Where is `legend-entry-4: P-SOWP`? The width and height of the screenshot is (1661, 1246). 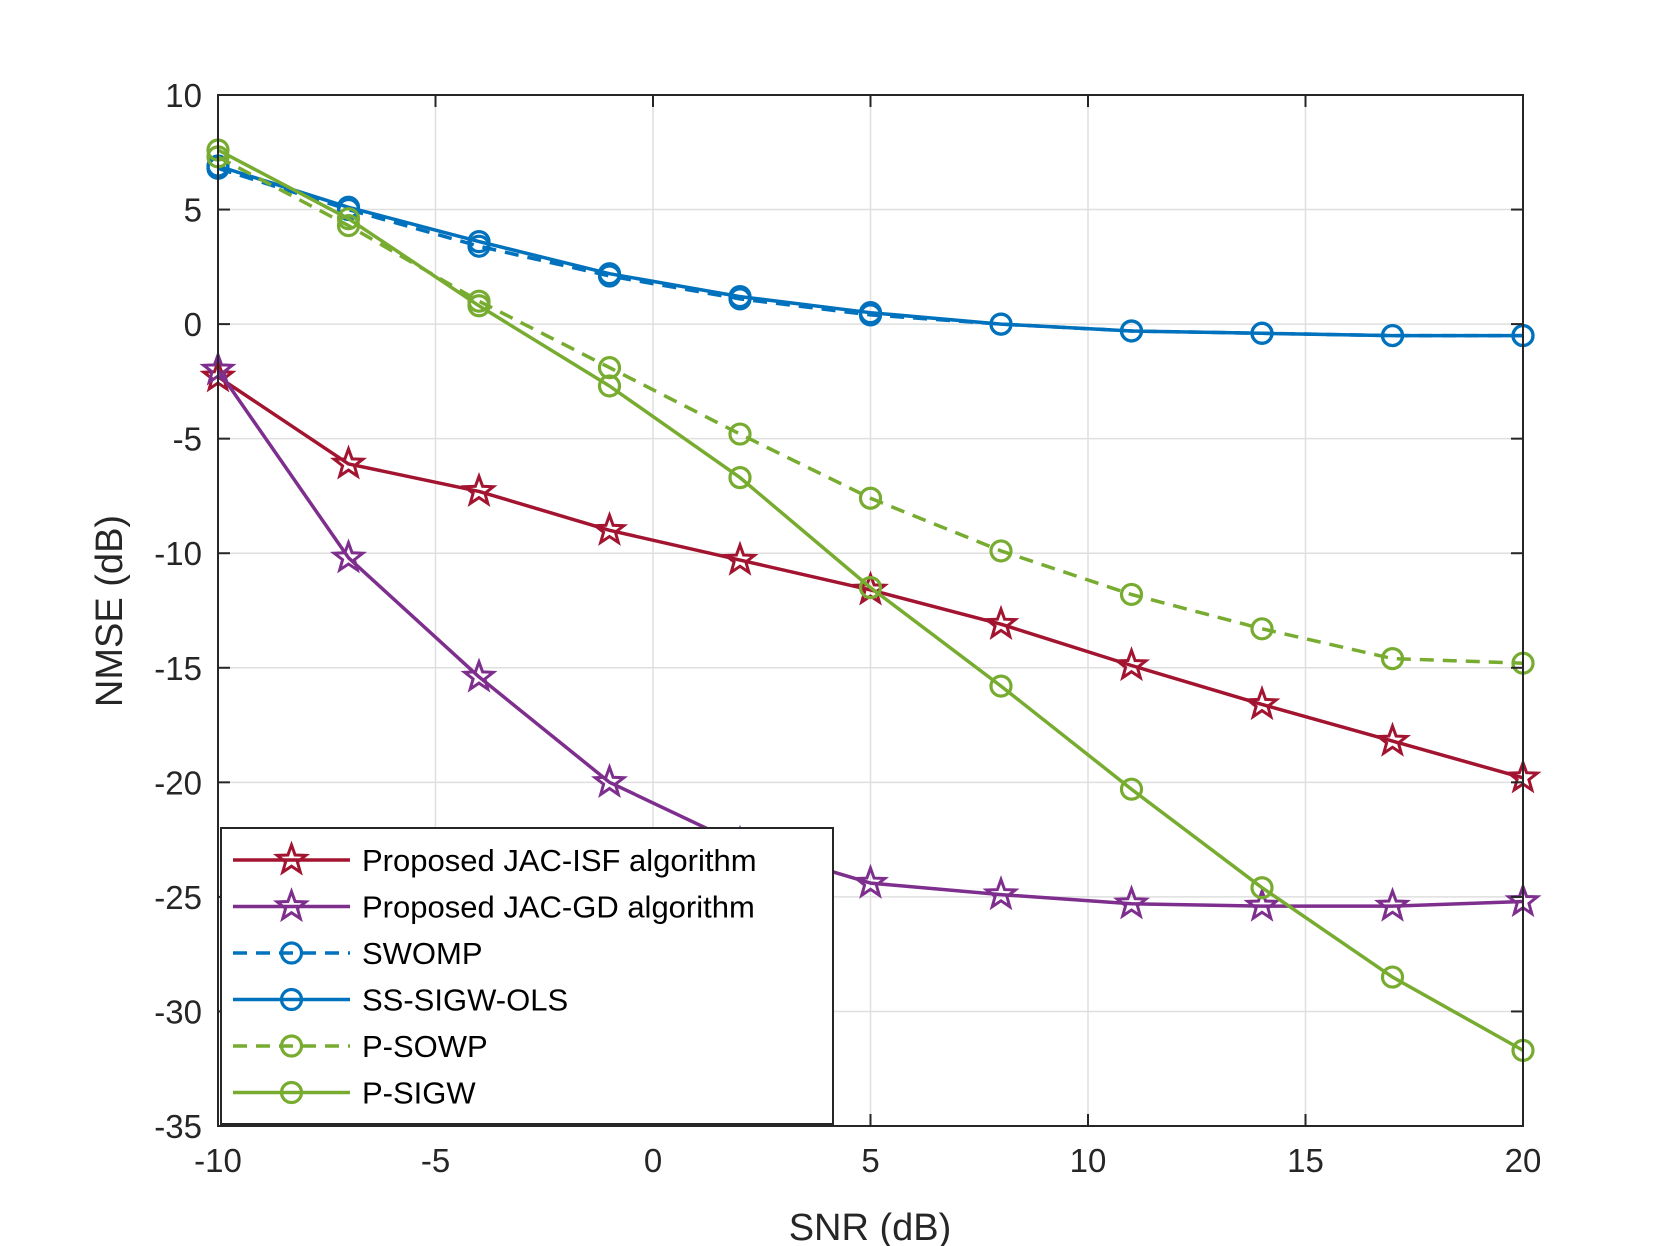
legend-entry-4: P-SOWP is located at coordinates (360, 1046).